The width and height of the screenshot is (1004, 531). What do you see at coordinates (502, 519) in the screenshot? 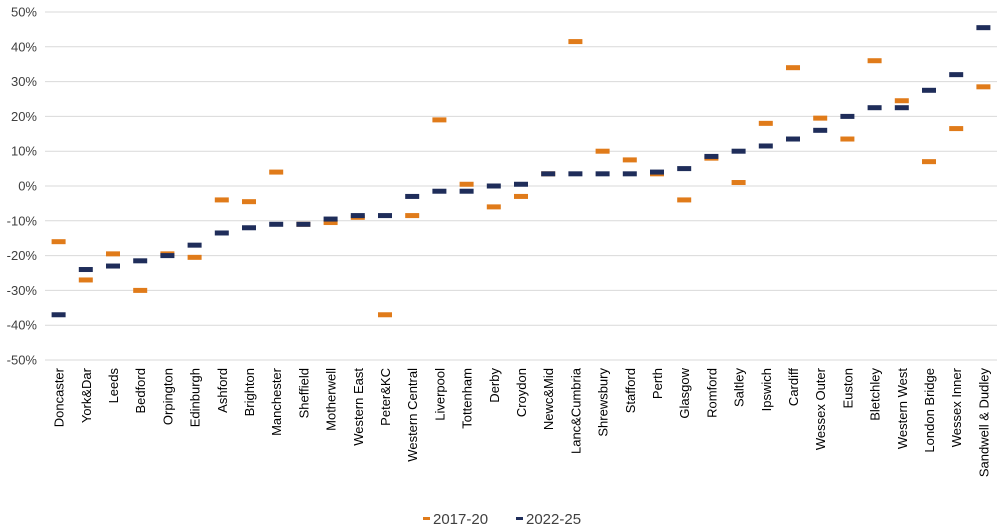
I see `legend: 2017-20 2022-25` at bounding box center [502, 519].